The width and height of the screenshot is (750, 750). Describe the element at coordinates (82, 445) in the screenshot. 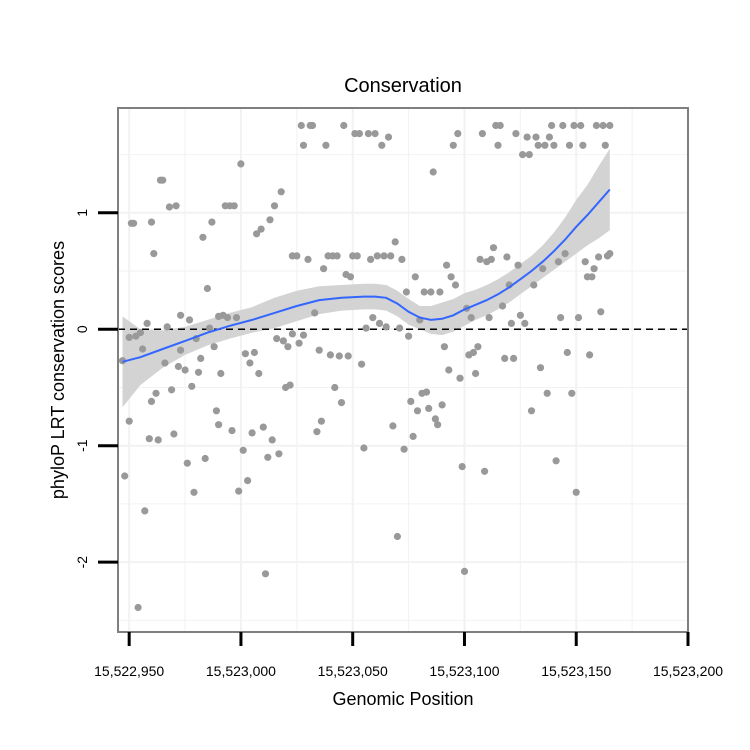

I see `y-tick-label: -1` at that location.